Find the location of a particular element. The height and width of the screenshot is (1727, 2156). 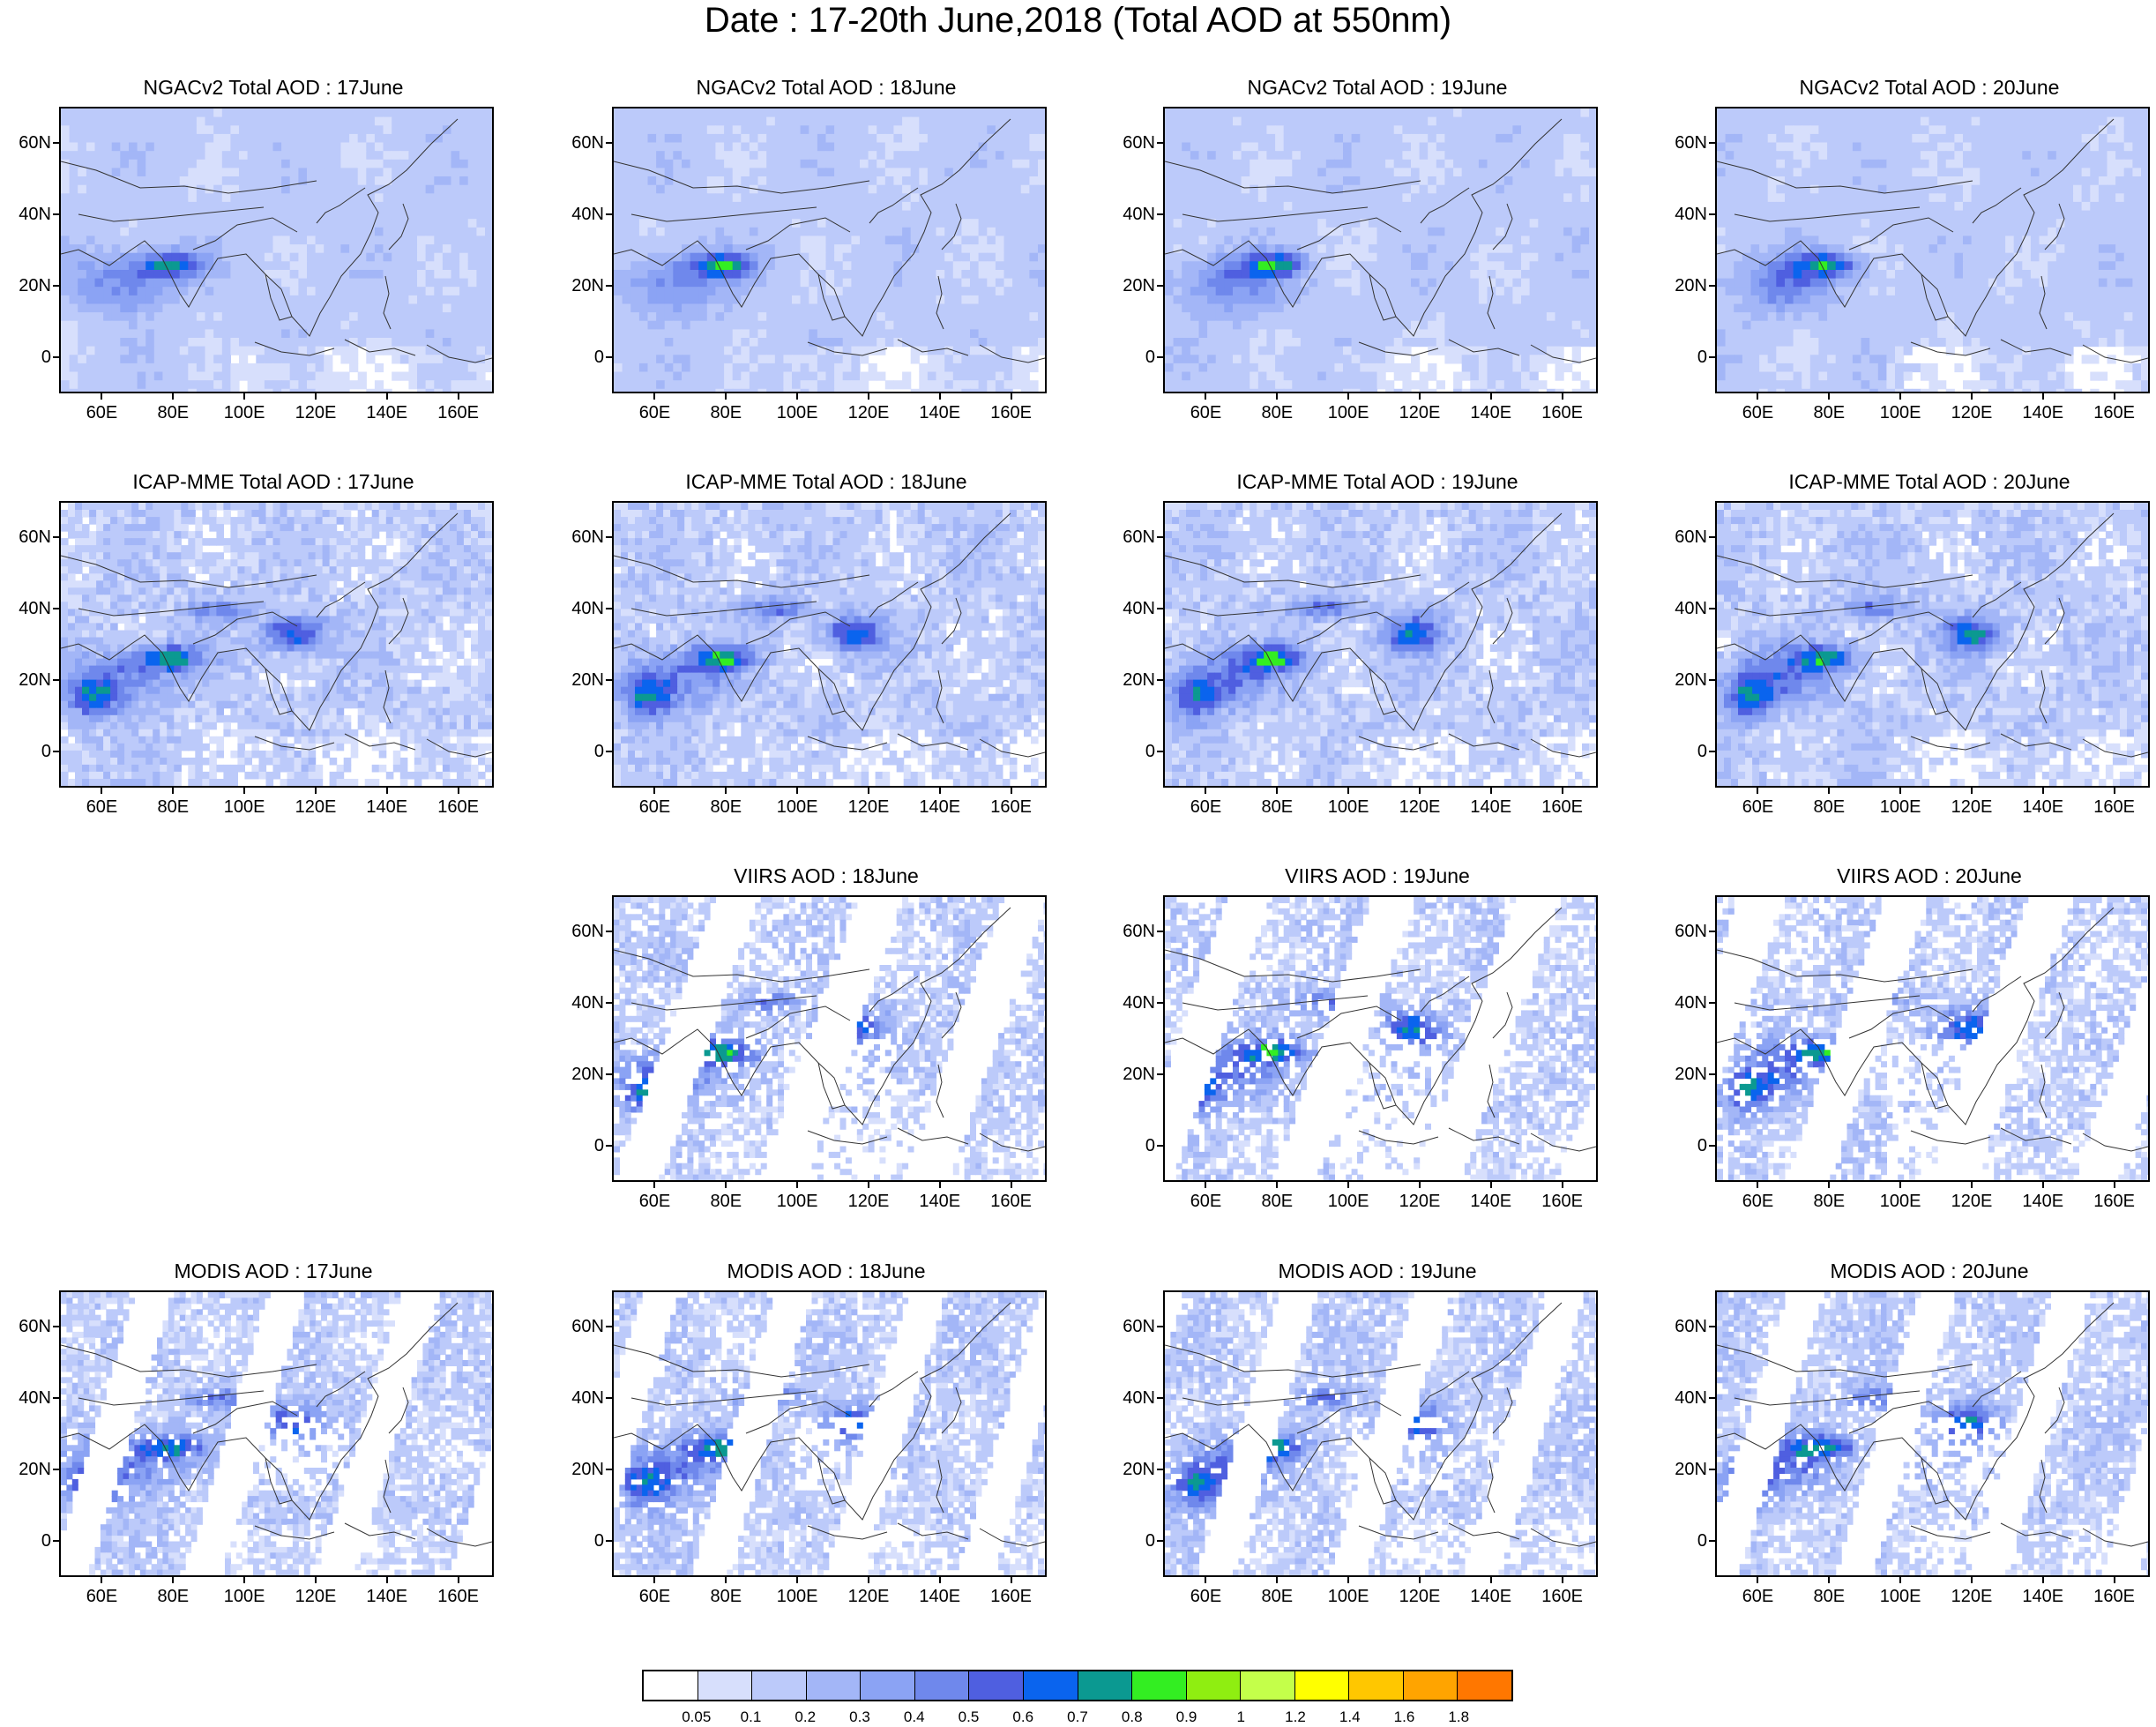

colorbar-tick-label: 0.8 is located at coordinates (1132, 1717).